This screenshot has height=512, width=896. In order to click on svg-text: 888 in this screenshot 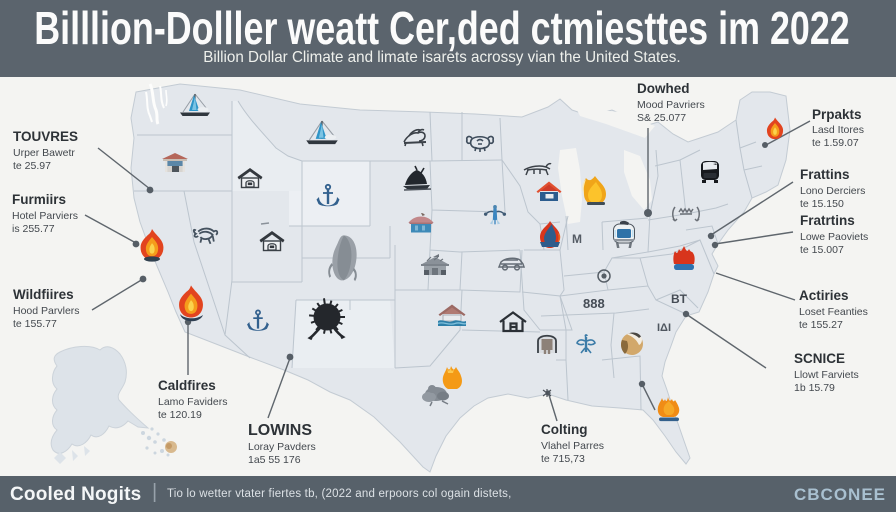, I will do `click(594, 303)`.